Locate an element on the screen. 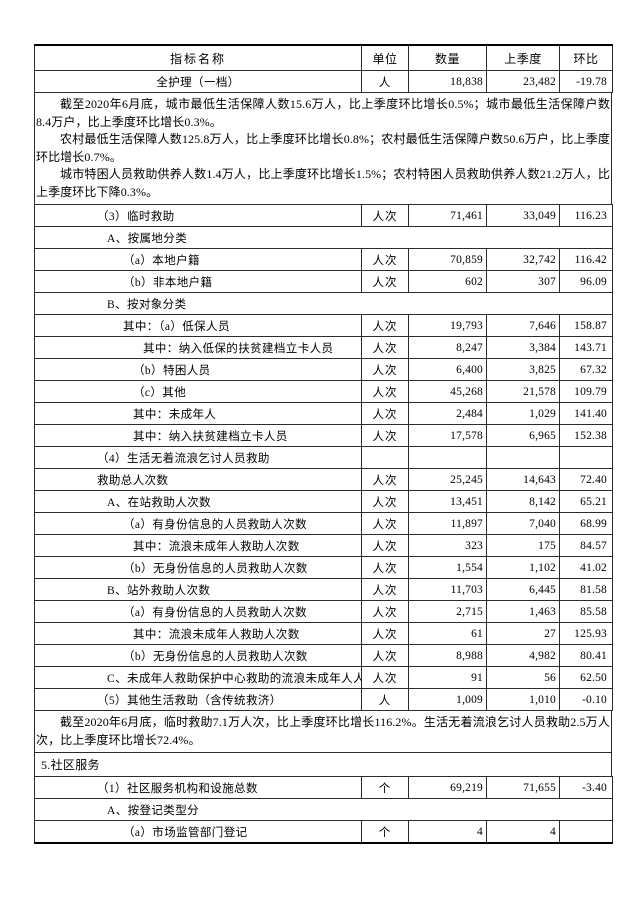 The image size is (642, 909). table-row: 其中：纳入扶贫建档立卡人员 人次 17,578 6,965 152.38 is located at coordinates (323, 435).